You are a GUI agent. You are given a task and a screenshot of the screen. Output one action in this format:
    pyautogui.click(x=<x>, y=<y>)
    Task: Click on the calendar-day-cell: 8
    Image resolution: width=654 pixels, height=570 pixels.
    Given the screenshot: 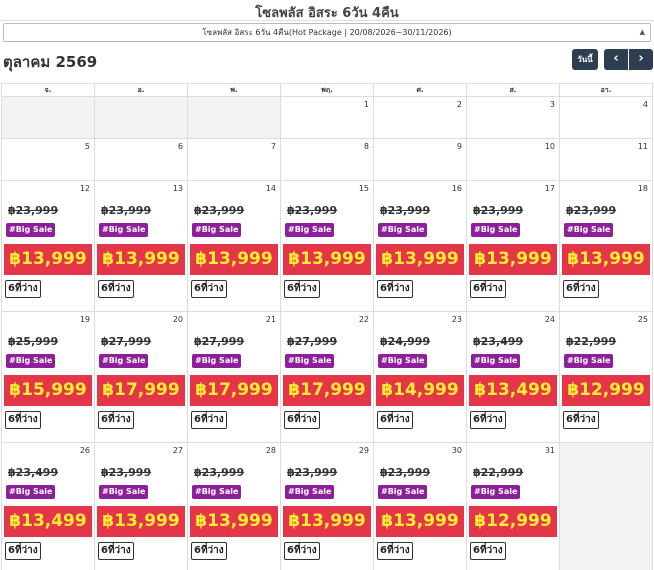 What is the action you would take?
    pyautogui.click(x=326, y=160)
    